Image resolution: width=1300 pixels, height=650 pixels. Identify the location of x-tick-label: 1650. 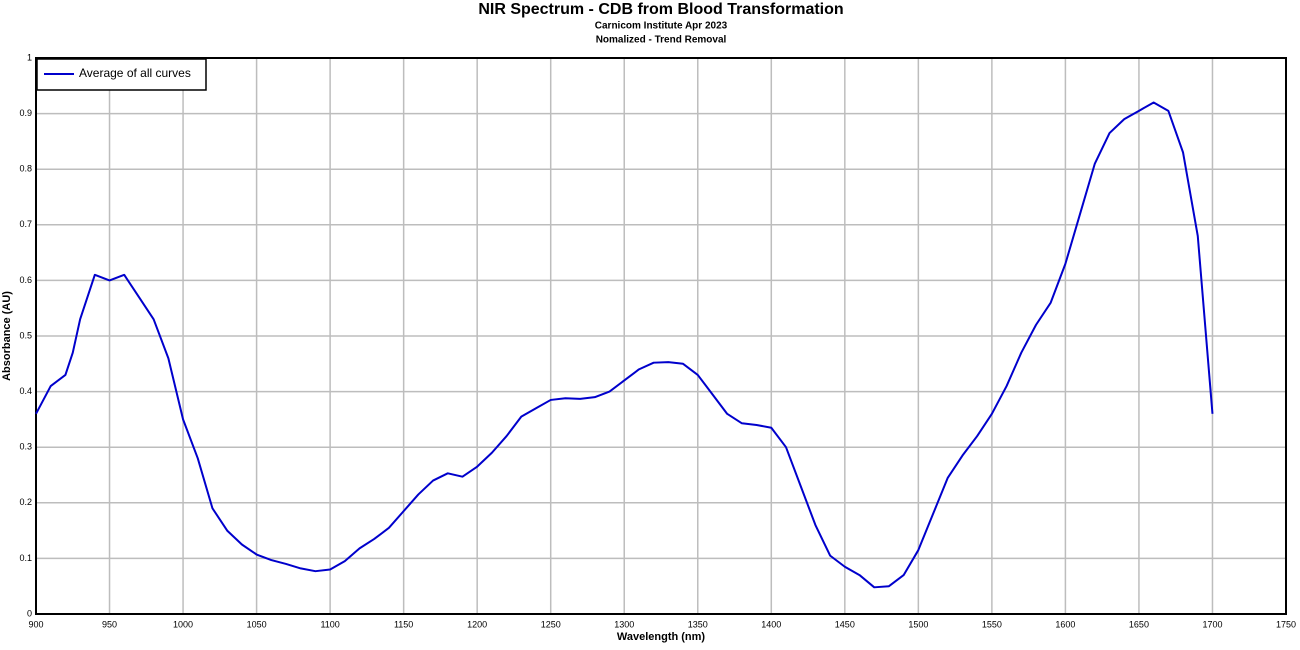
(1139, 624).